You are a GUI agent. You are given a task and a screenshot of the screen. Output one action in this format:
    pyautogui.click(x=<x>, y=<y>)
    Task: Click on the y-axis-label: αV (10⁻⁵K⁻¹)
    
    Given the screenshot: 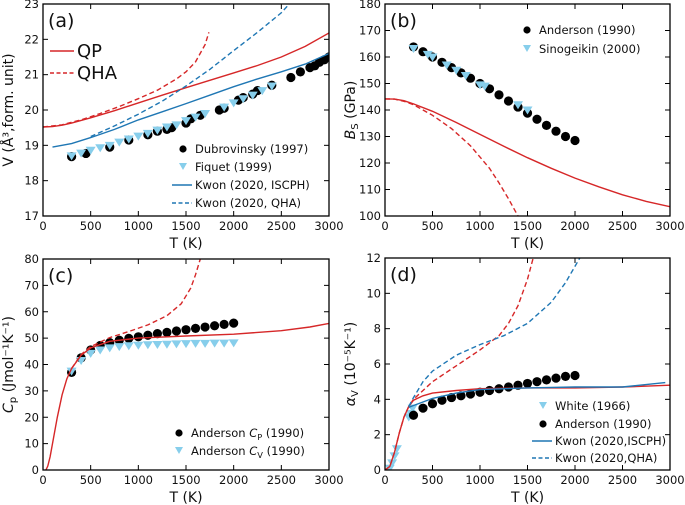 What is the action you would take?
    pyautogui.click(x=352, y=364)
    